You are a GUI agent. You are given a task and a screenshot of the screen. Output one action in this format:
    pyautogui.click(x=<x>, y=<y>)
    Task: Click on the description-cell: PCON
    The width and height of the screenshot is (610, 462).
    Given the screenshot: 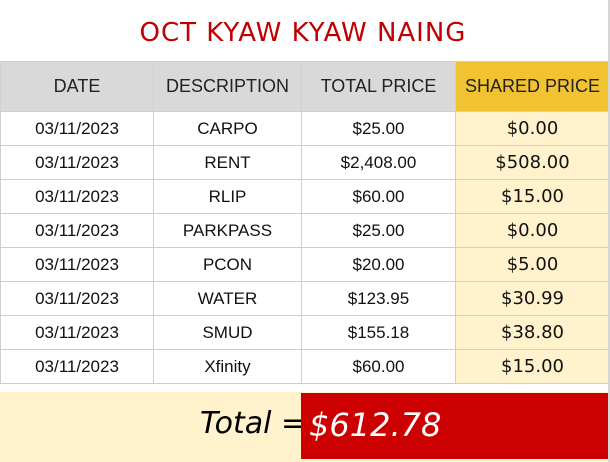 What is the action you would take?
    pyautogui.click(x=227, y=264)
    